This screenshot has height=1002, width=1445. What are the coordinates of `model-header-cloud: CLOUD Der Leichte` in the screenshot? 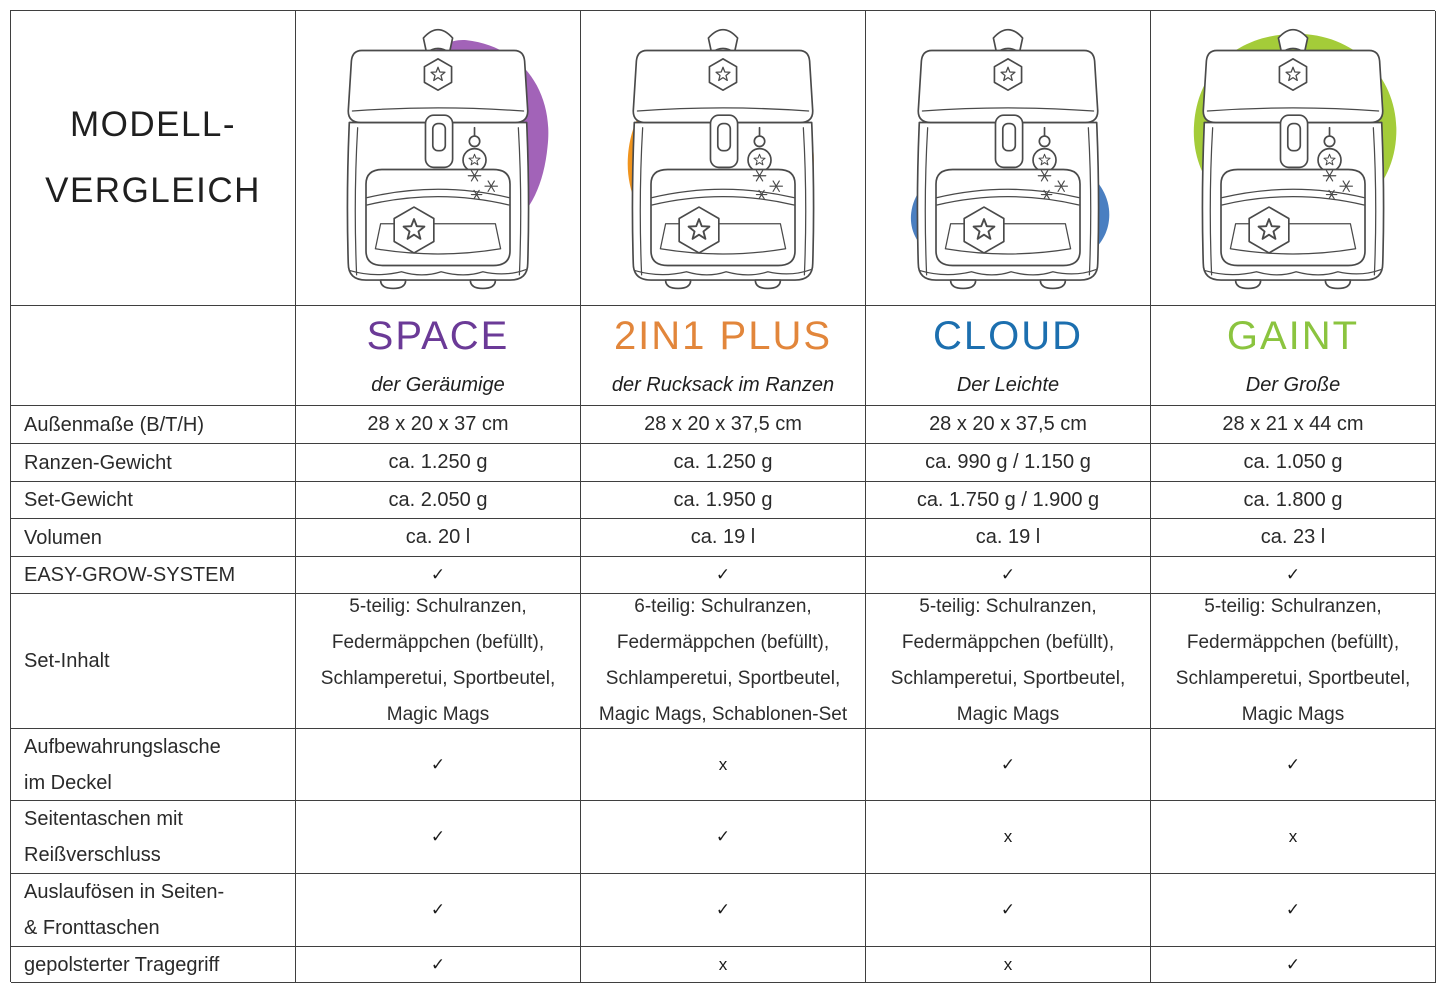 It's located at (1008, 356).